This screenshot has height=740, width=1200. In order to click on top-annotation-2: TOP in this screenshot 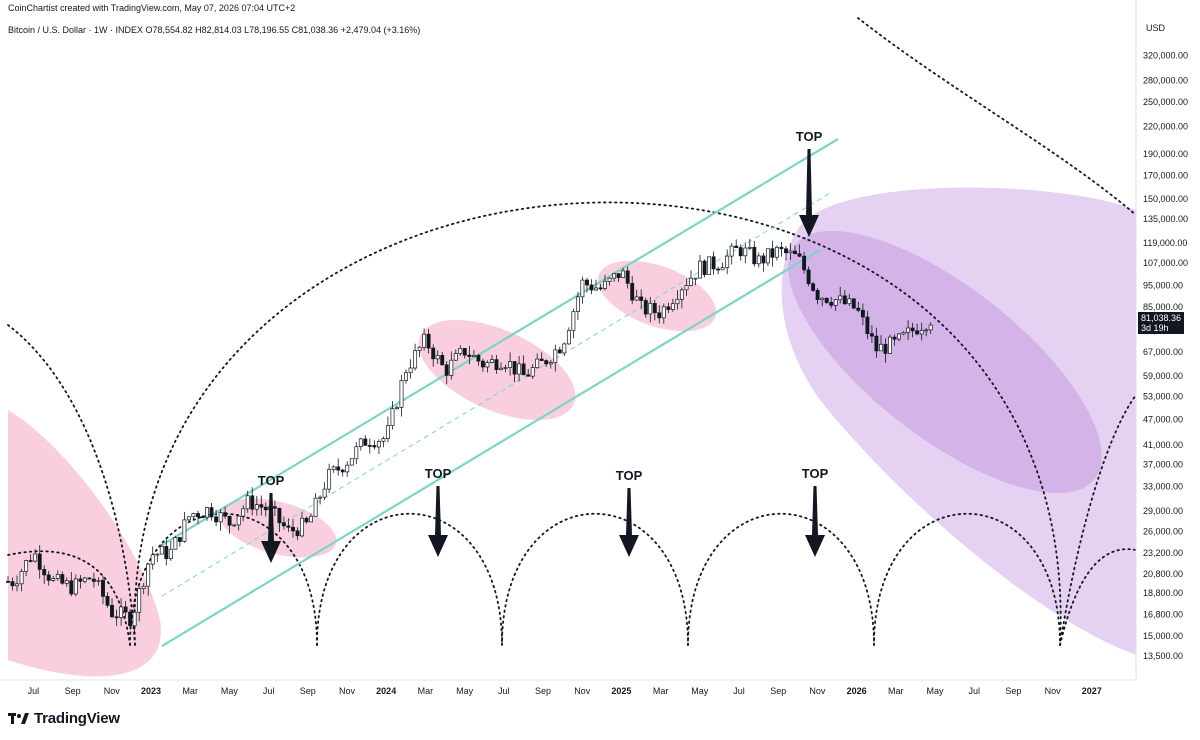, I will do `click(438, 511)`.